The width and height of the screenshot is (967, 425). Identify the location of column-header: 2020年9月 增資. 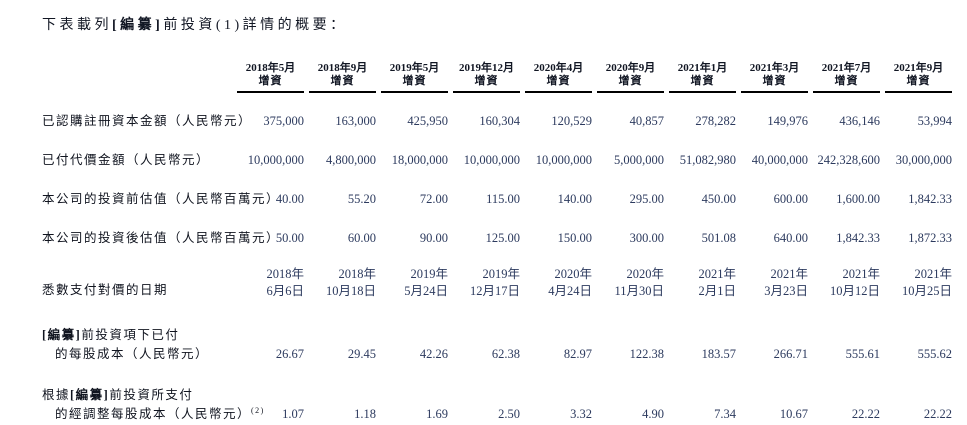
(630, 67).